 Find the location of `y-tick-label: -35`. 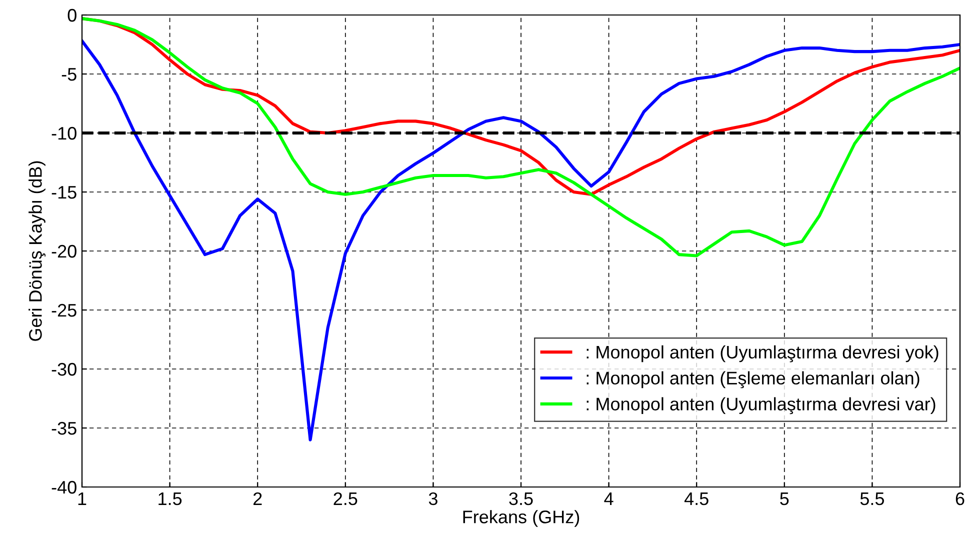

y-tick-label: -35 is located at coordinates (64, 428).